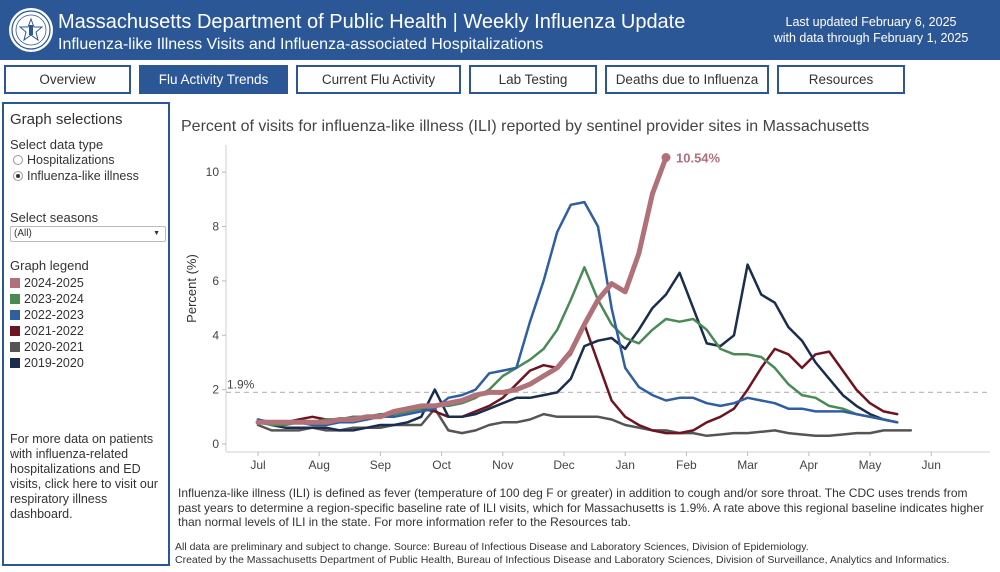 This screenshot has height=572, width=1000. What do you see at coordinates (215, 281) in the screenshot?
I see `y-tick-label: 6` at bounding box center [215, 281].